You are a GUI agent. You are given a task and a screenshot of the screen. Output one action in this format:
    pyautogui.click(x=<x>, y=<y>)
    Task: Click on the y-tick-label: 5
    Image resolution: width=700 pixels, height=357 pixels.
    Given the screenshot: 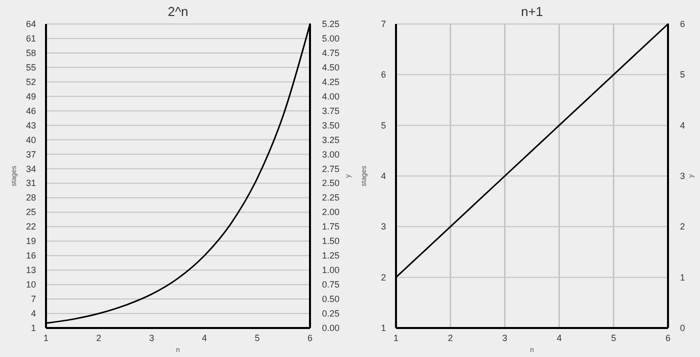 What is the action you would take?
    pyautogui.click(x=383, y=125)
    